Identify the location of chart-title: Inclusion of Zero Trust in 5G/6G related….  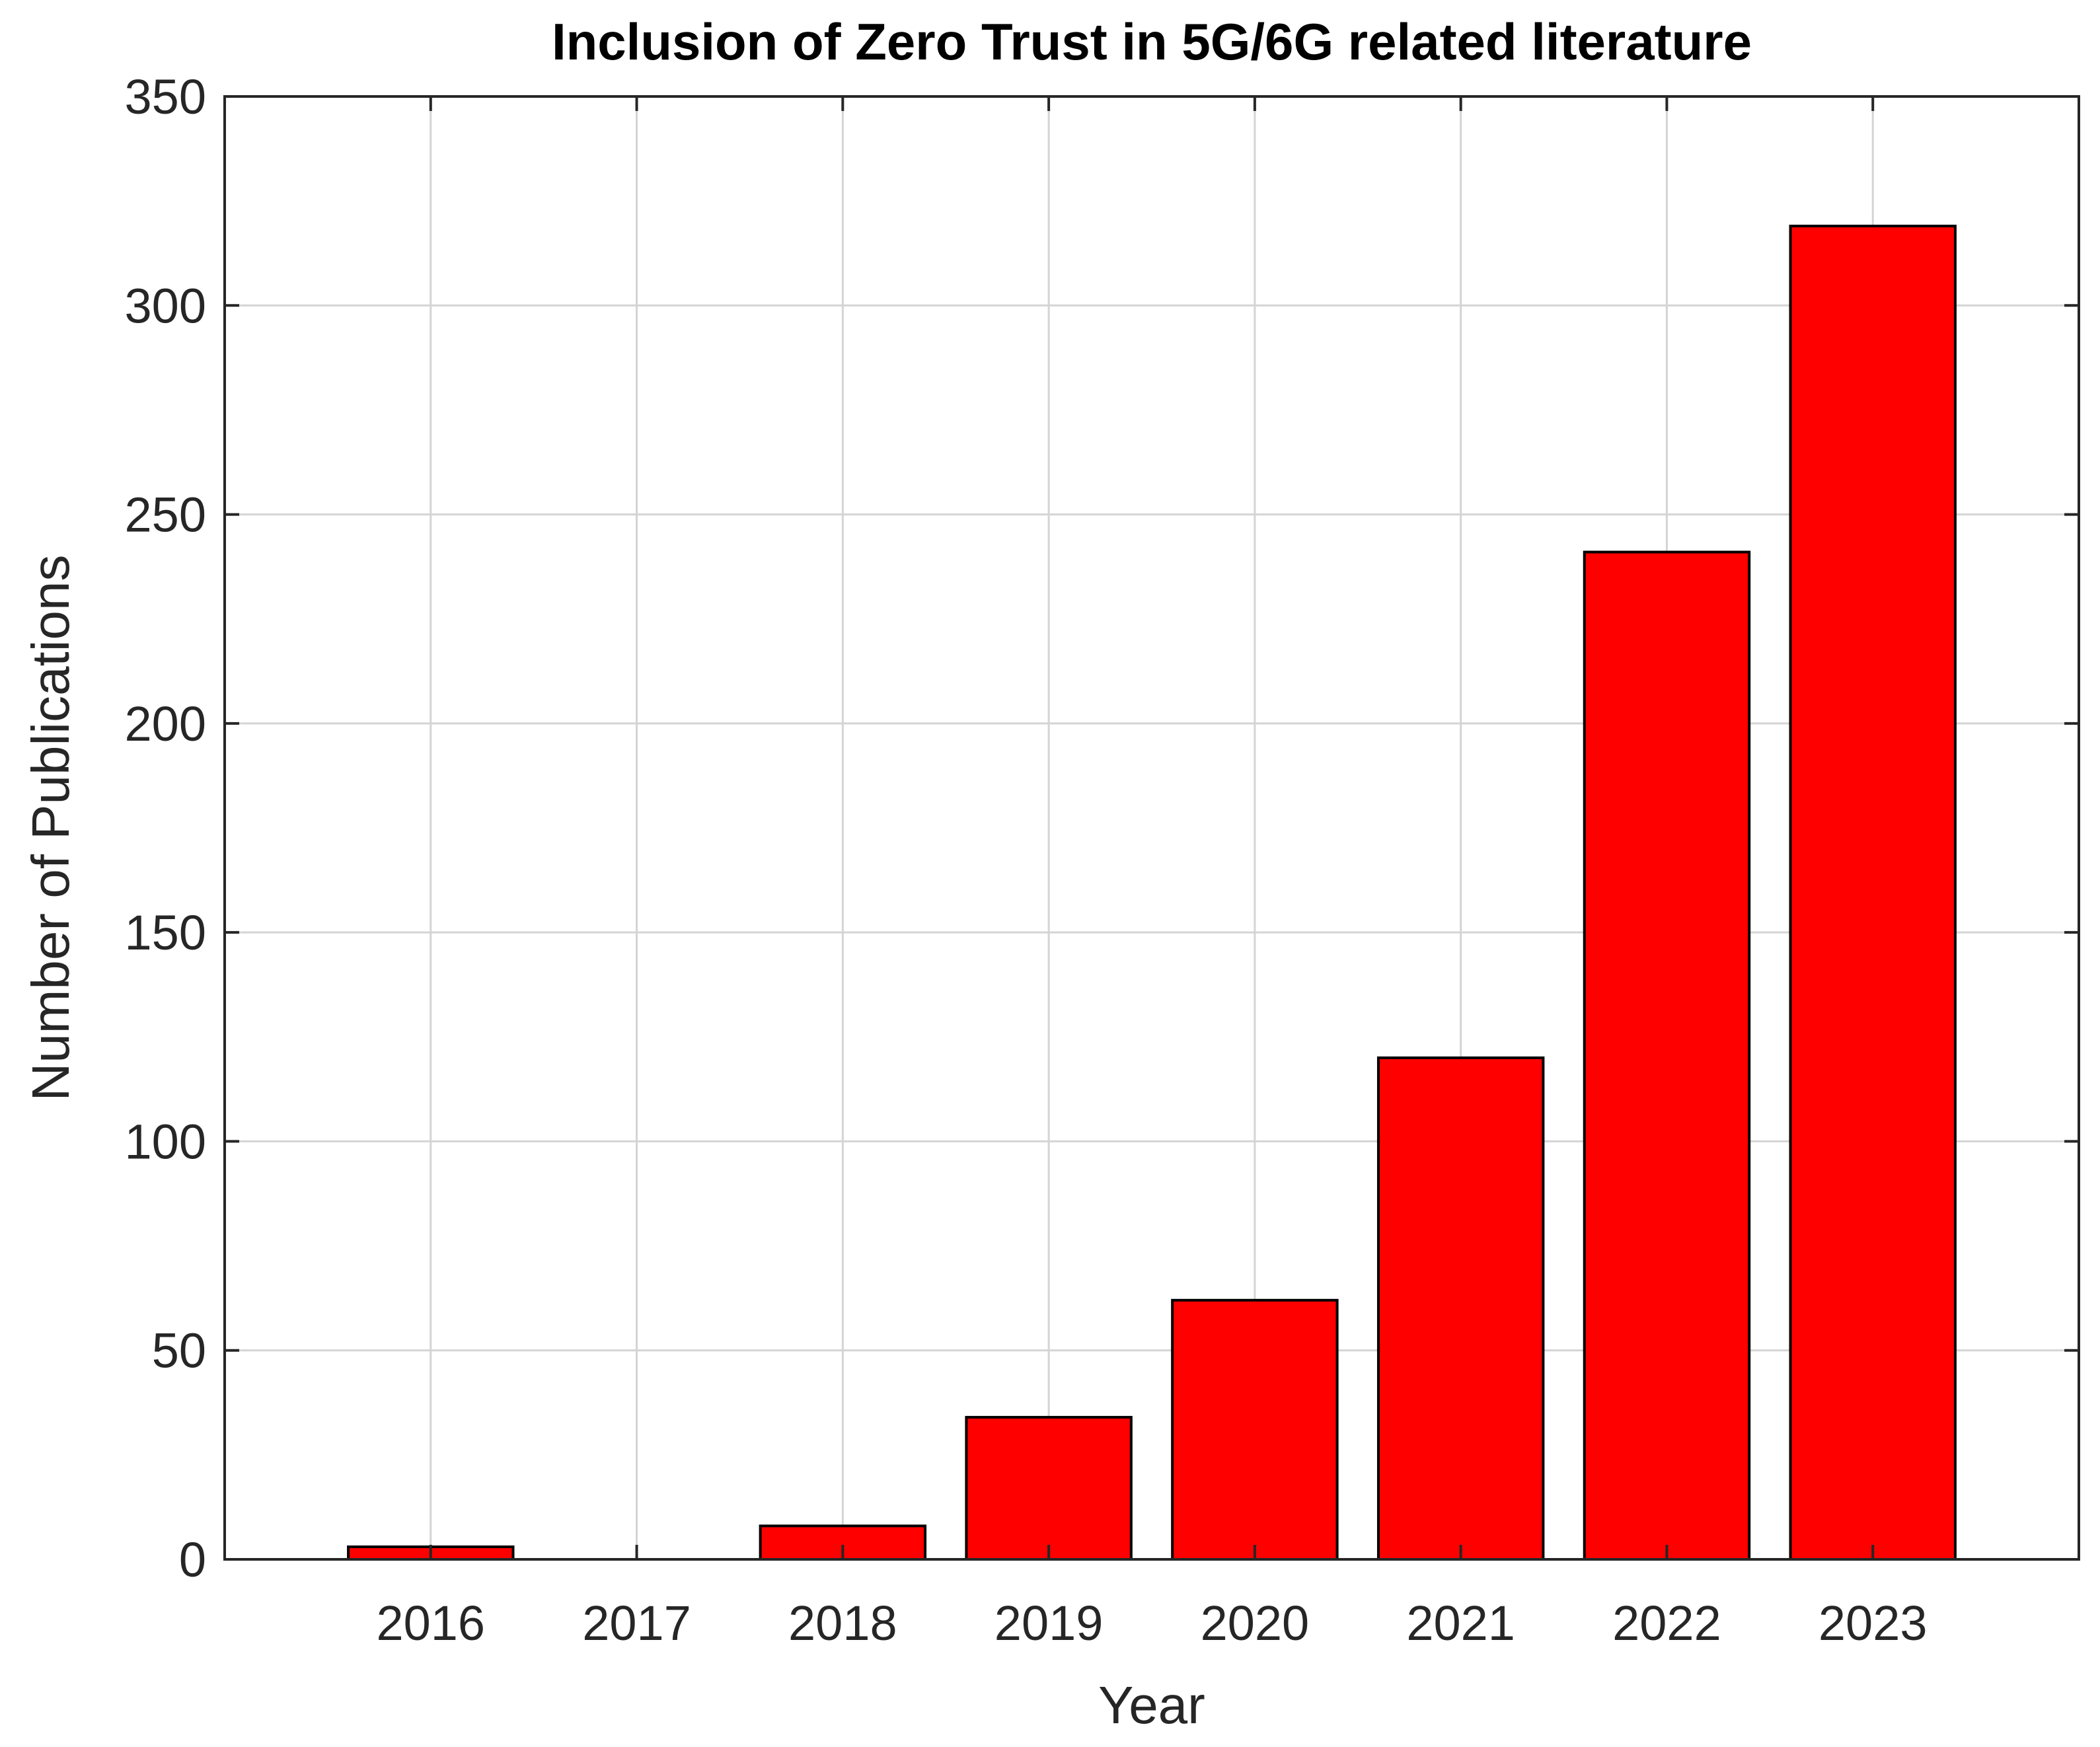
(1152, 42).